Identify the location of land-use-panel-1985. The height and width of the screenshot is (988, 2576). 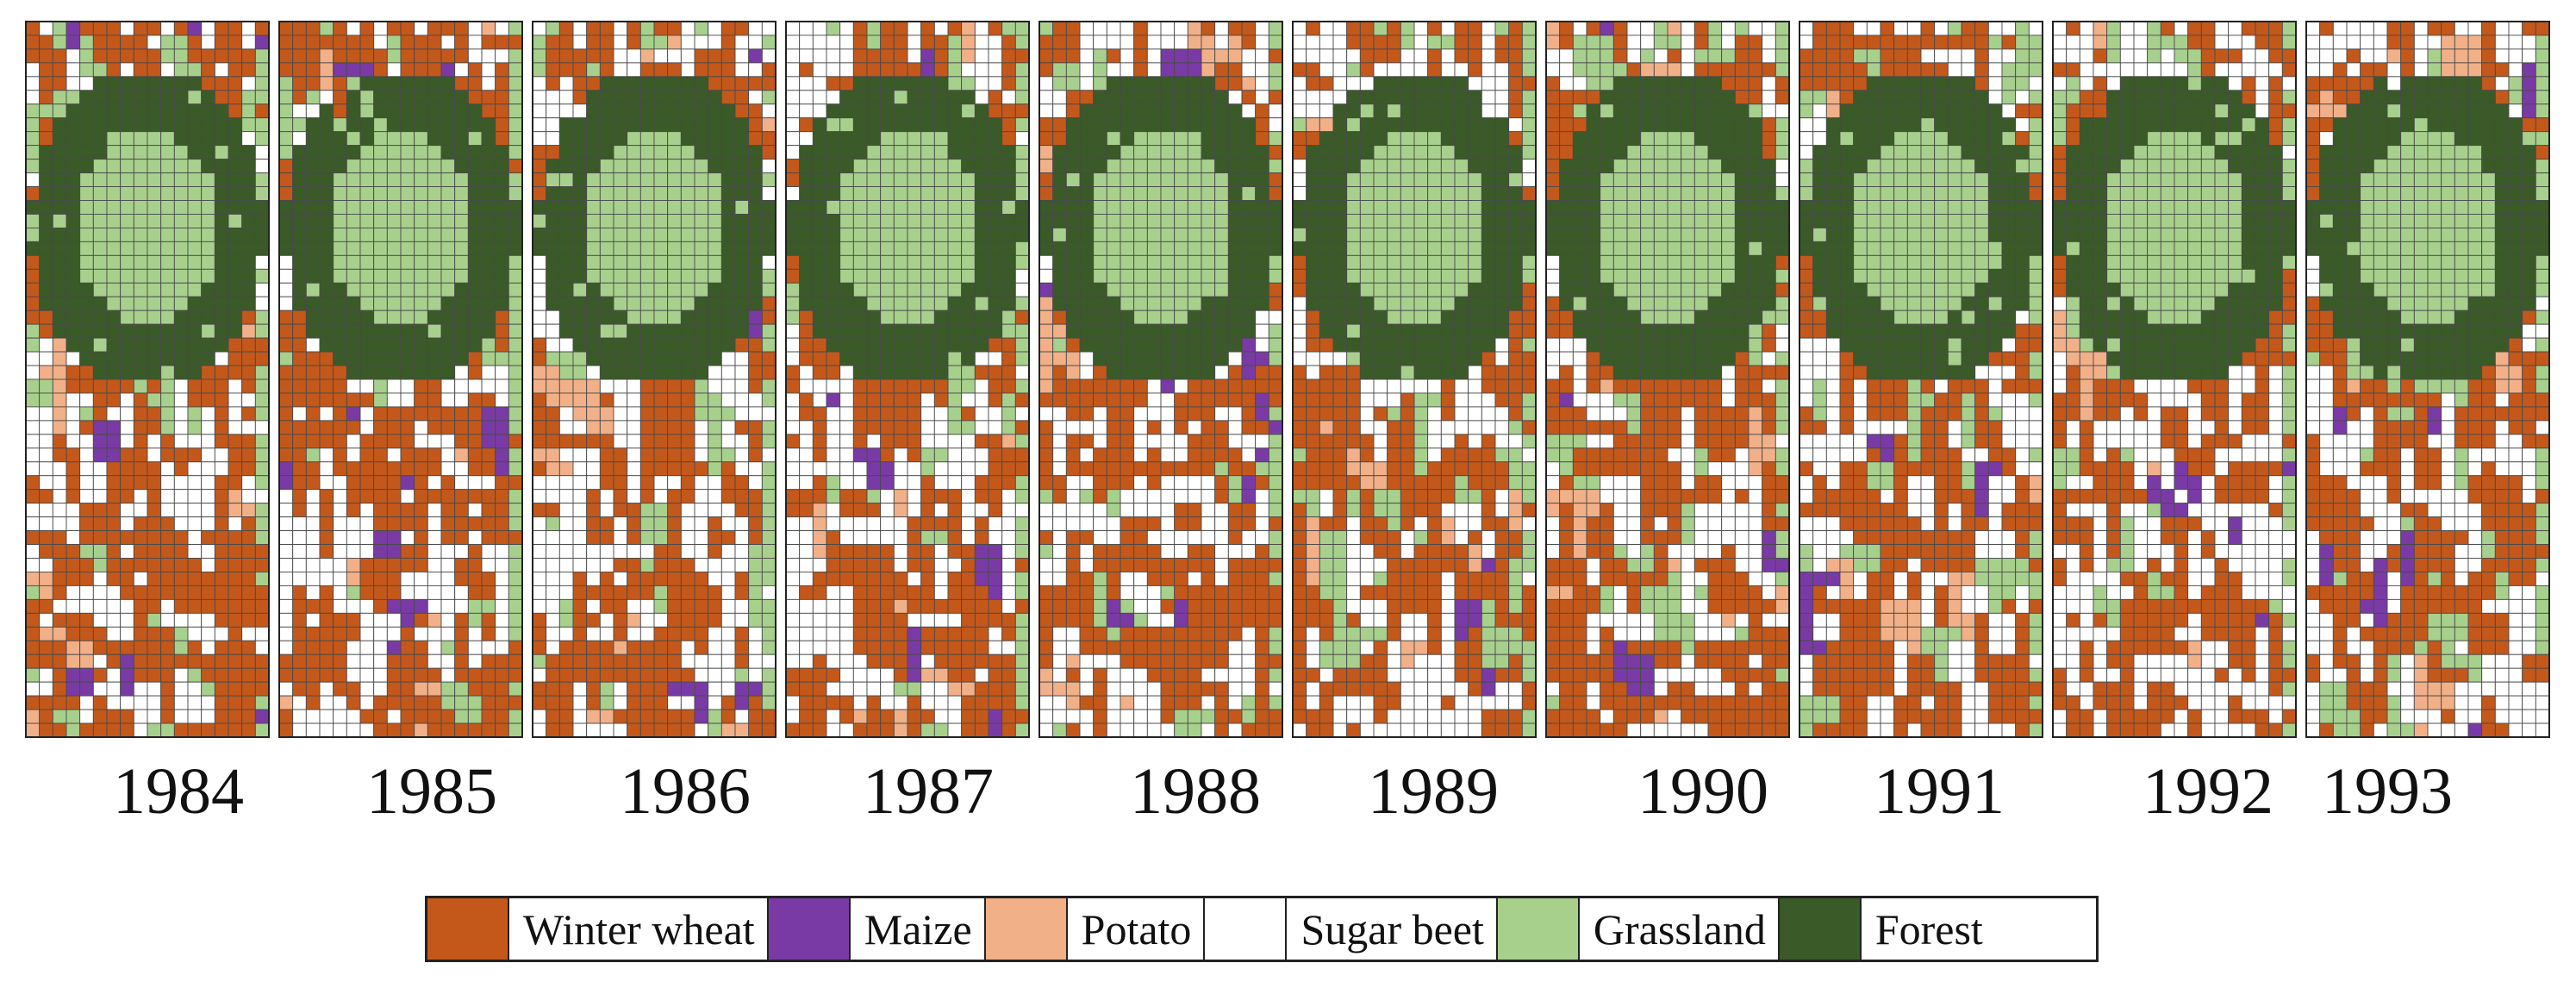
(400, 379).